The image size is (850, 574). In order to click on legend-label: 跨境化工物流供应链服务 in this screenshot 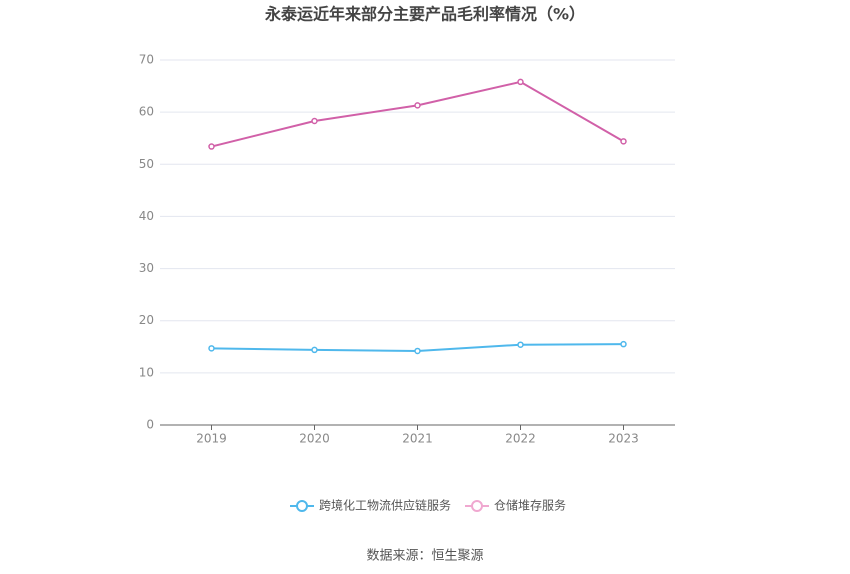, I will do `click(385, 505)`.